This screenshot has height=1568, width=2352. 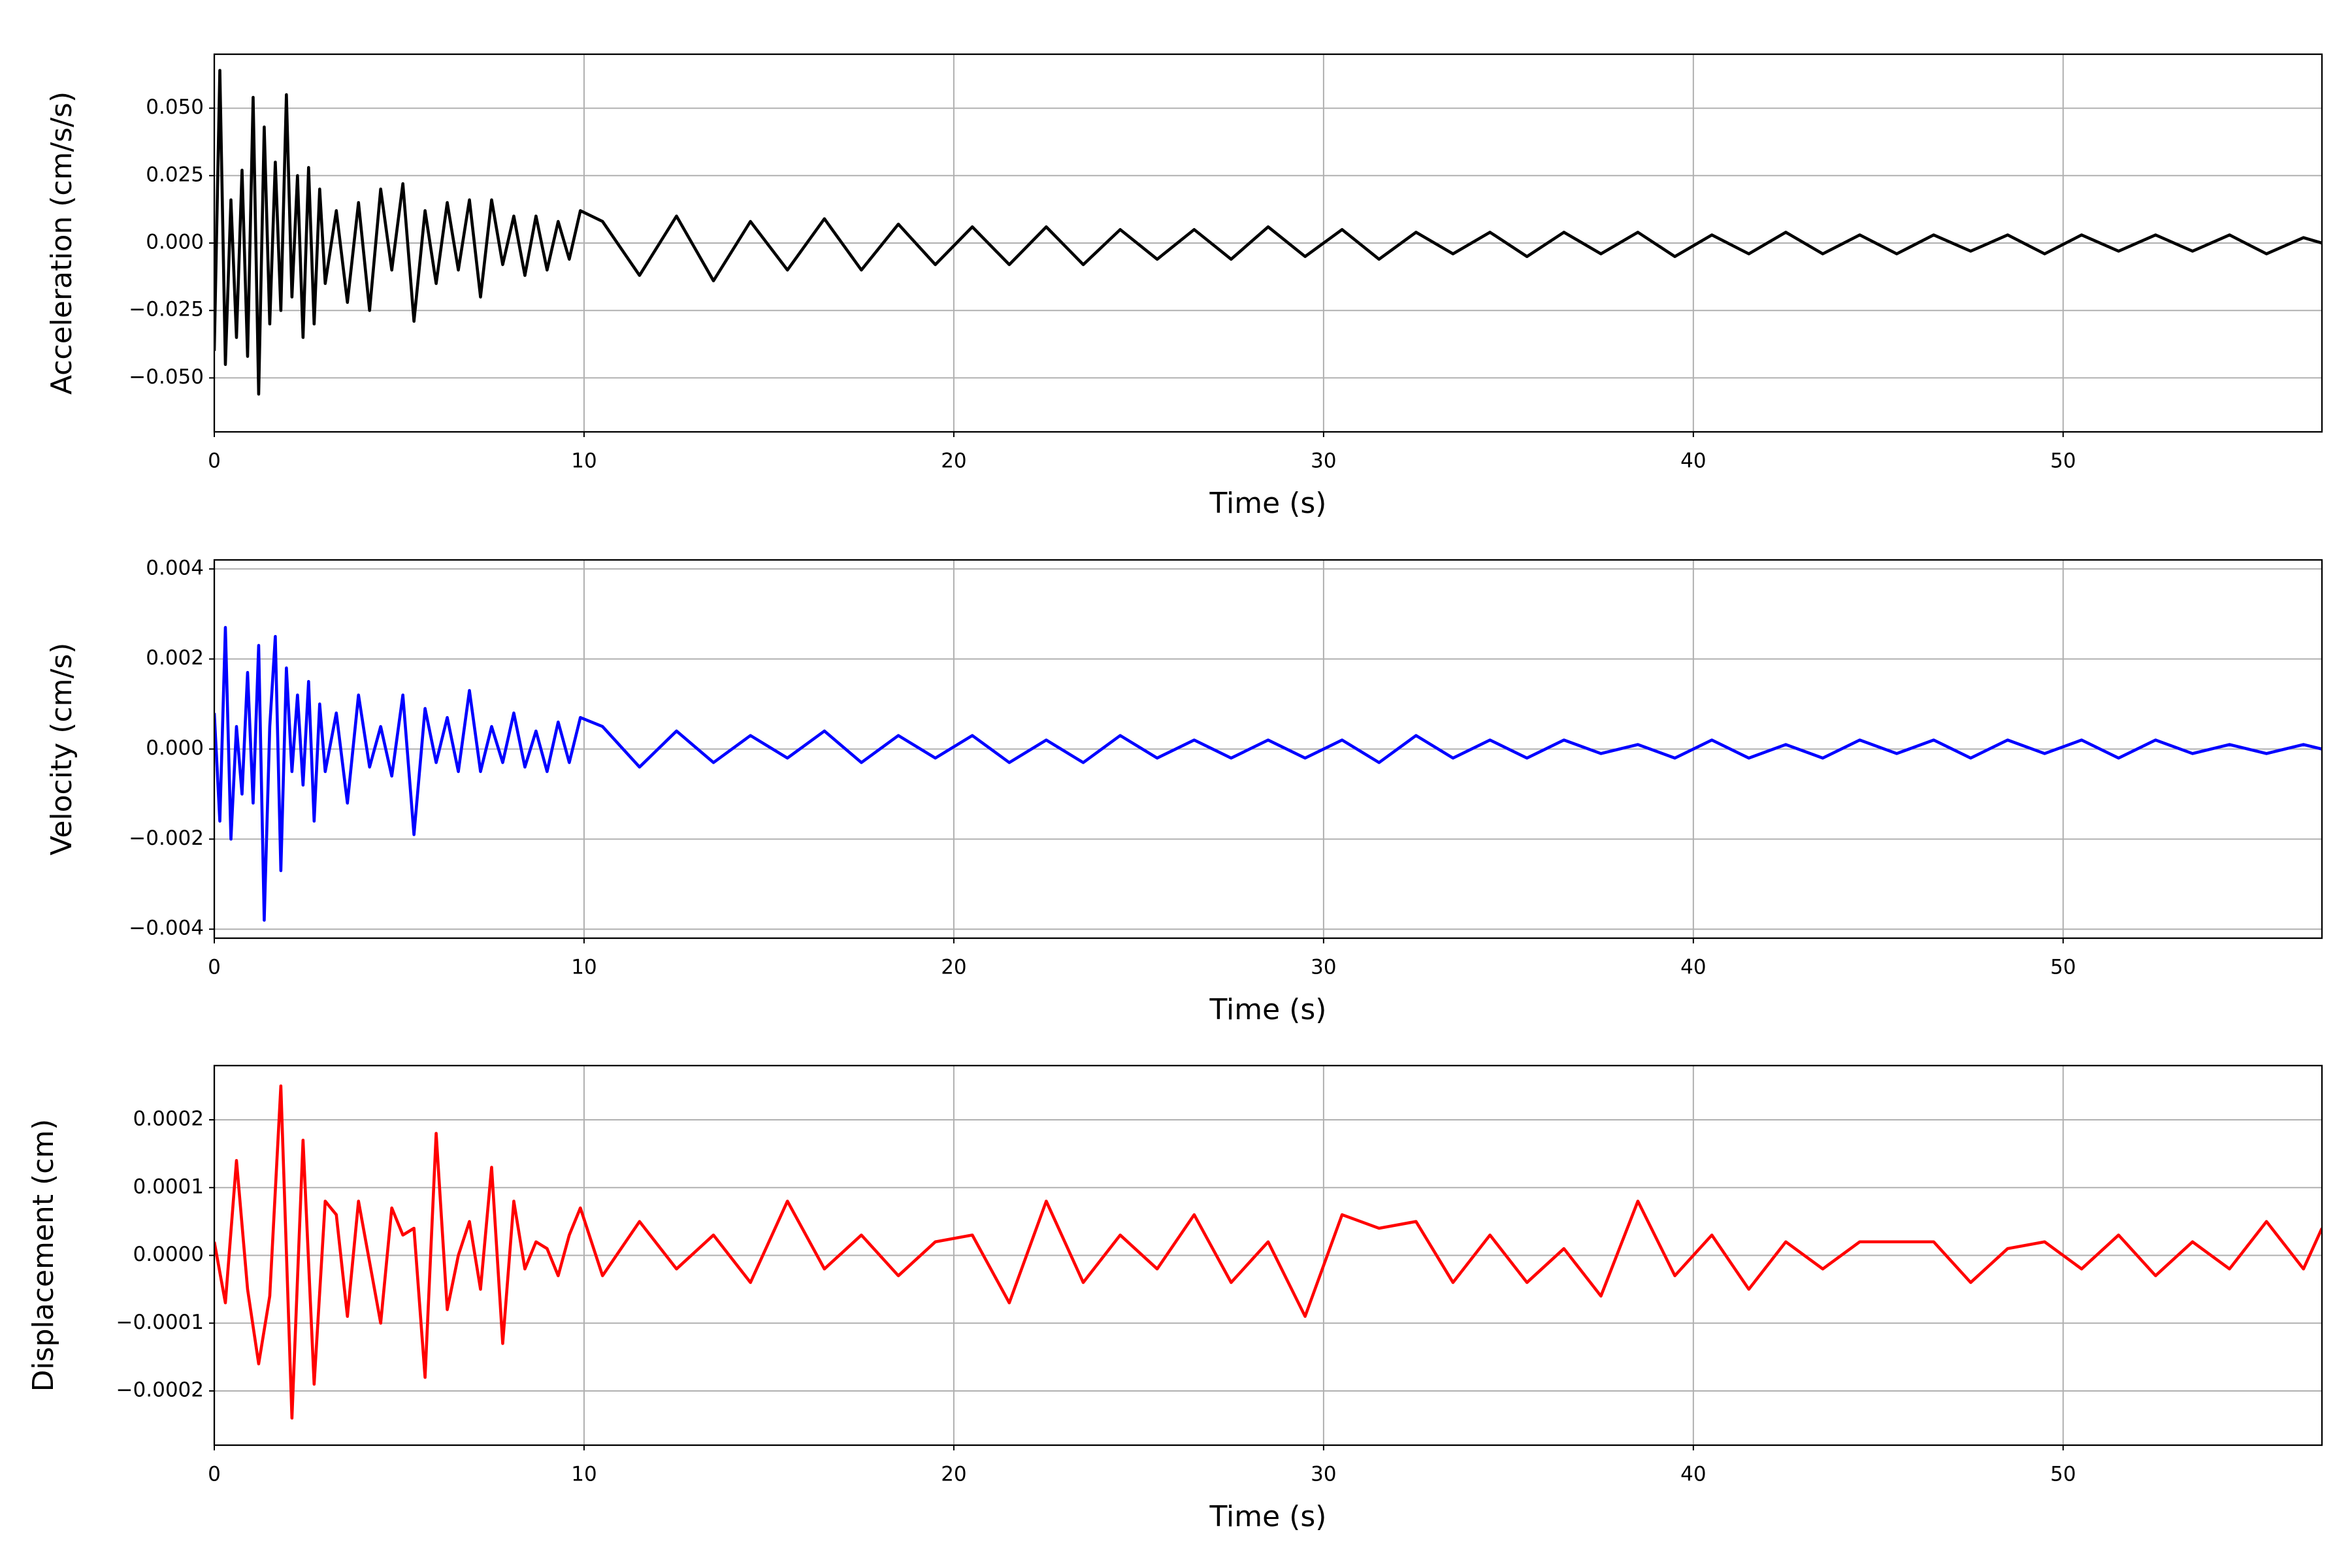 I want to click on y-tick-label: 0.0000, so click(x=168, y=1254).